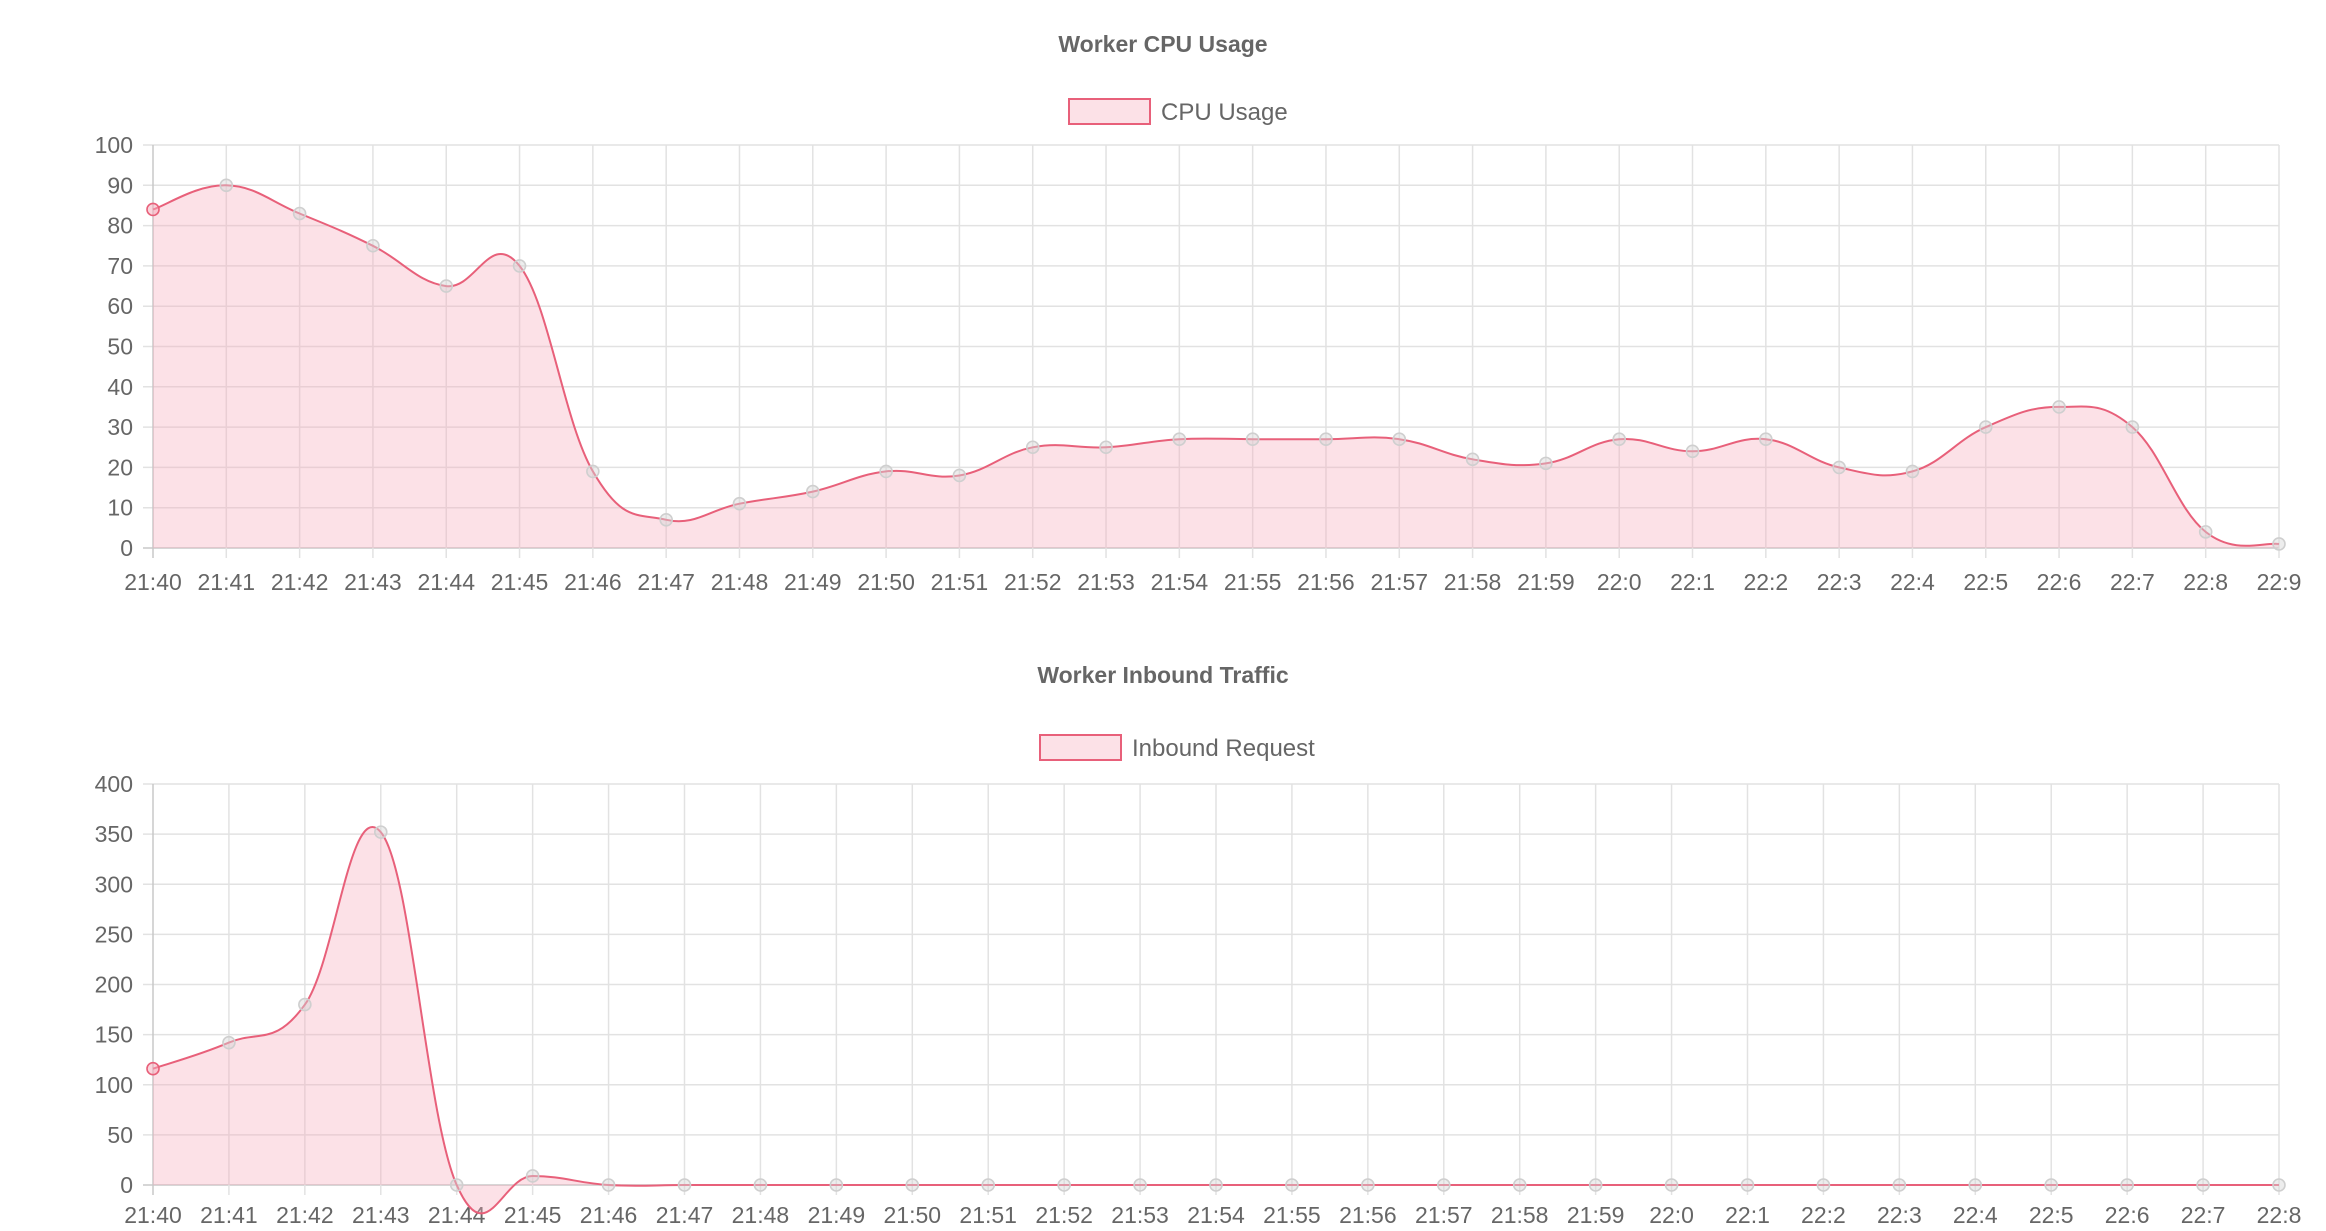 Image resolution: width=2326 pixels, height=1231 pixels. What do you see at coordinates (593, 582) in the screenshot?
I see `x-tick-label: 21:46` at bounding box center [593, 582].